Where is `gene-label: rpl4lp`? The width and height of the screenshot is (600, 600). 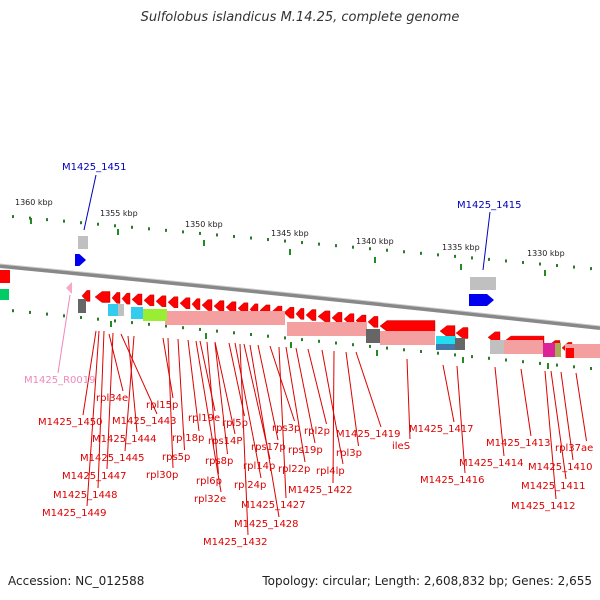 gene-label: rpl4lp is located at coordinates (330, 471).